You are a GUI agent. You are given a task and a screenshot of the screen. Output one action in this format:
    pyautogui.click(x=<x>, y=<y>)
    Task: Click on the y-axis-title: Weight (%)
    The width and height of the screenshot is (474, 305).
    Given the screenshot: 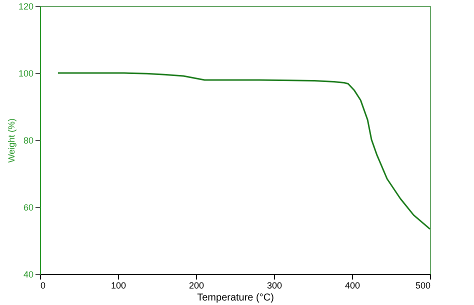 What is the action you would take?
    pyautogui.click(x=11, y=140)
    